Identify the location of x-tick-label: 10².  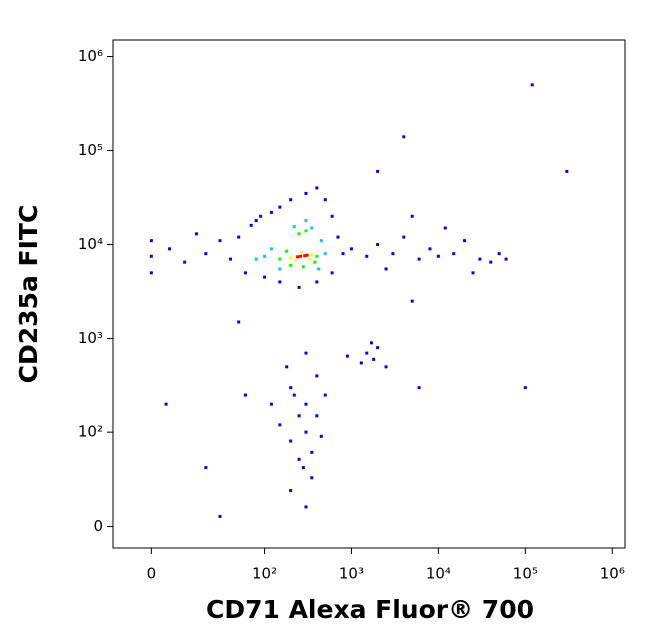
(264, 574).